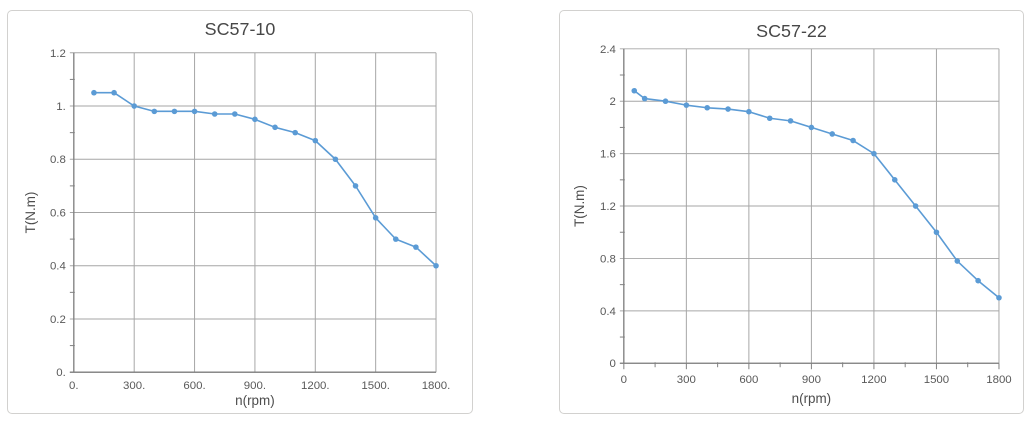  What do you see at coordinates (61, 107) in the screenshot?
I see `y-tick-label: 1.` at bounding box center [61, 107].